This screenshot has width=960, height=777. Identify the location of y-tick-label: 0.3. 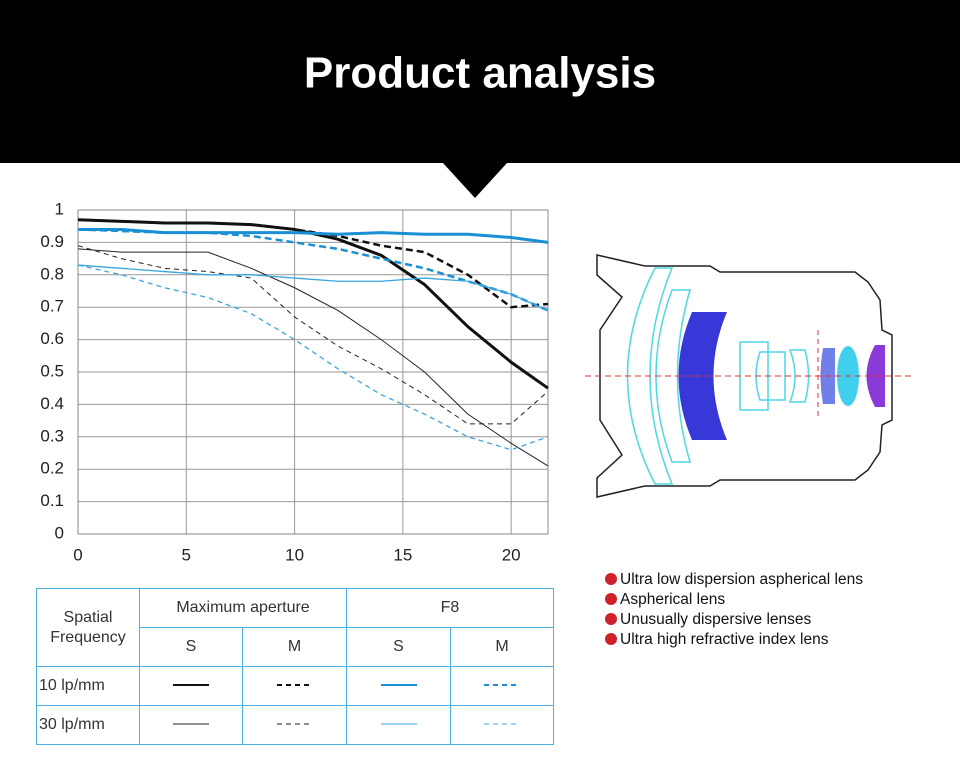
(52, 435).